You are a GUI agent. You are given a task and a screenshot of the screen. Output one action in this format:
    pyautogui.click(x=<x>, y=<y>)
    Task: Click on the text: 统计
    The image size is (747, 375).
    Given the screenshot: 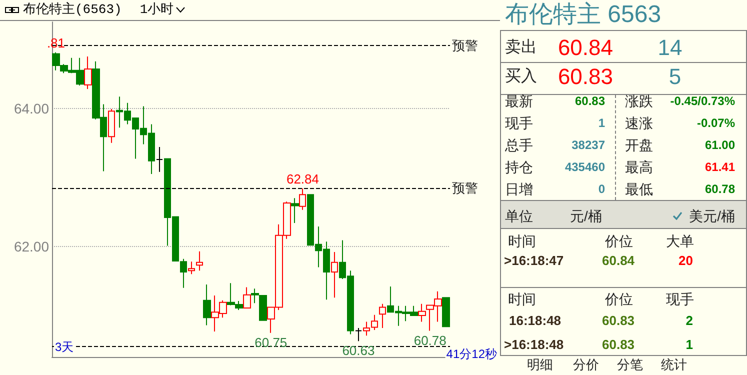 What is the action you would take?
    pyautogui.click(x=674, y=364)
    